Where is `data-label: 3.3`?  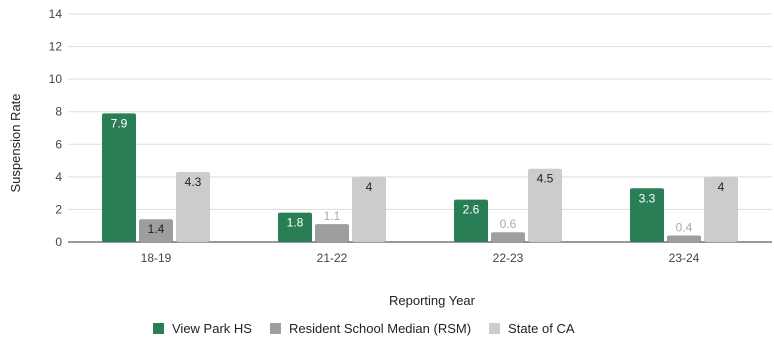 data-label: 3.3 is located at coordinates (647, 198).